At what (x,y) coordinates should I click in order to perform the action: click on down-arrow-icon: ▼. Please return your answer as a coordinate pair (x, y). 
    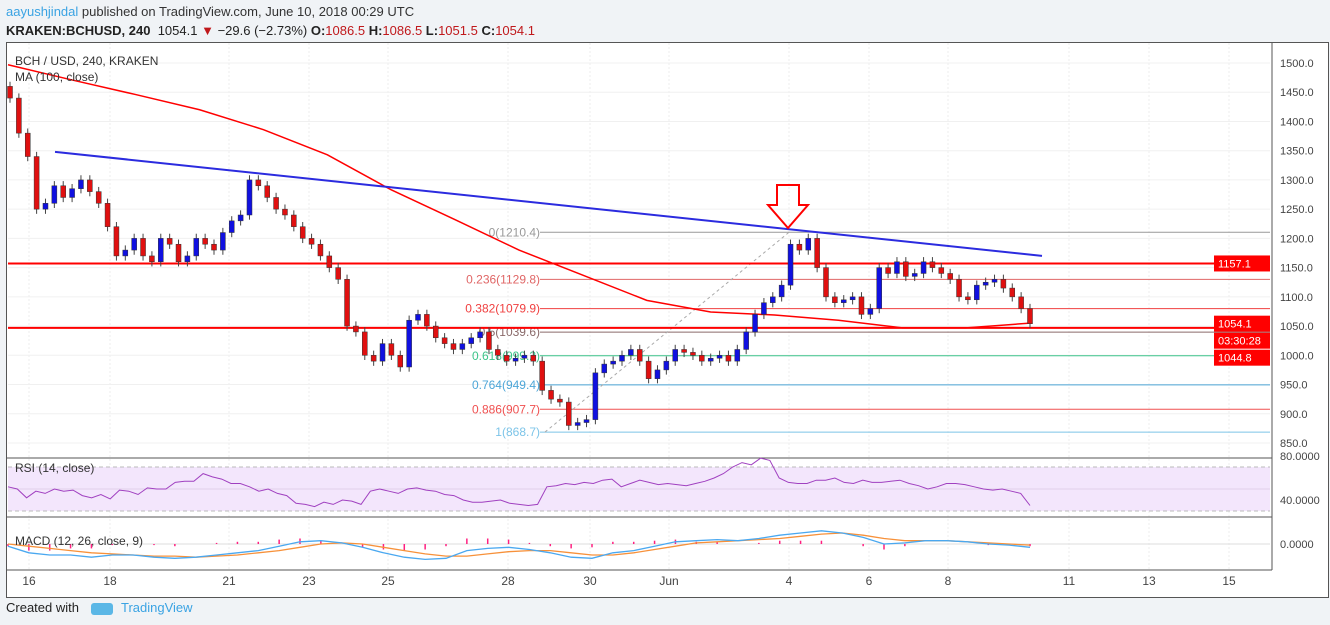
    Looking at the image, I should click on (207, 30).